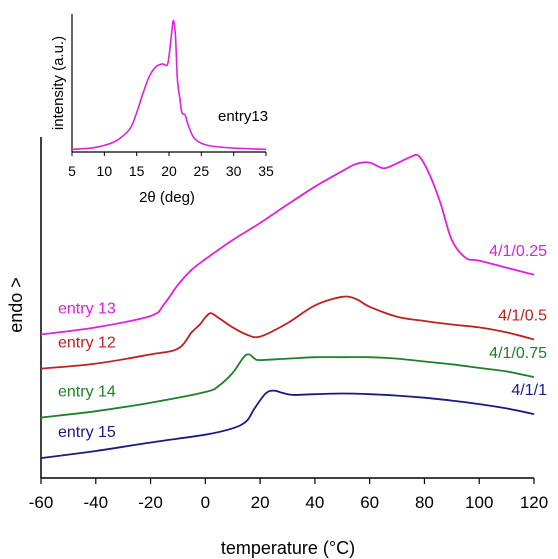 The height and width of the screenshot is (559, 558). Describe the element at coordinates (260, 502) in the screenshot. I see `main-x-tick-label: 20` at that location.